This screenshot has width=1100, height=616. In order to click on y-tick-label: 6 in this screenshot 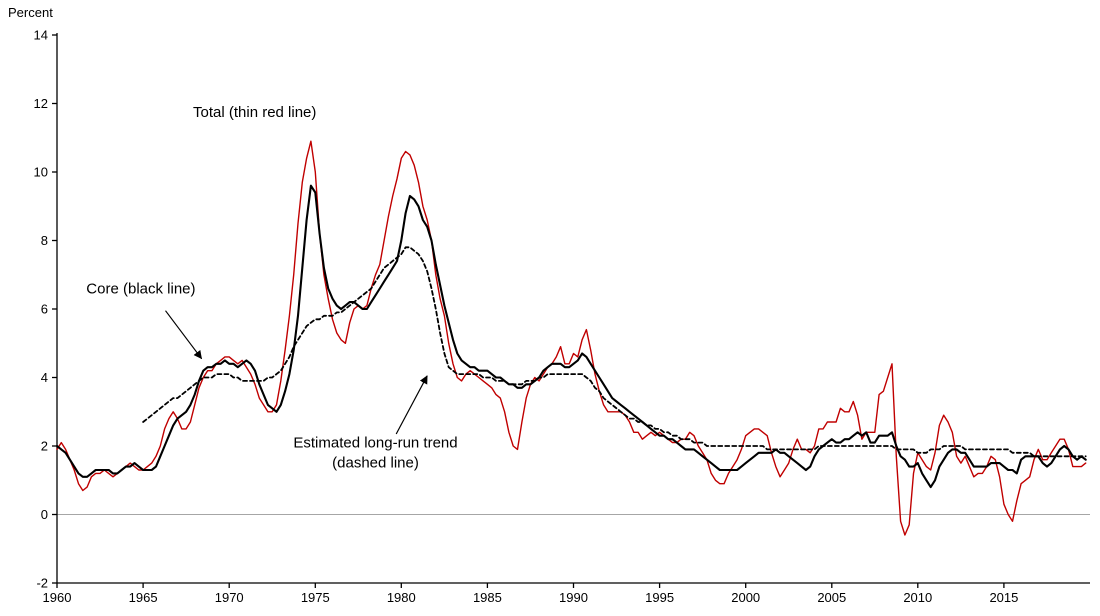, I will do `click(44, 309)`.